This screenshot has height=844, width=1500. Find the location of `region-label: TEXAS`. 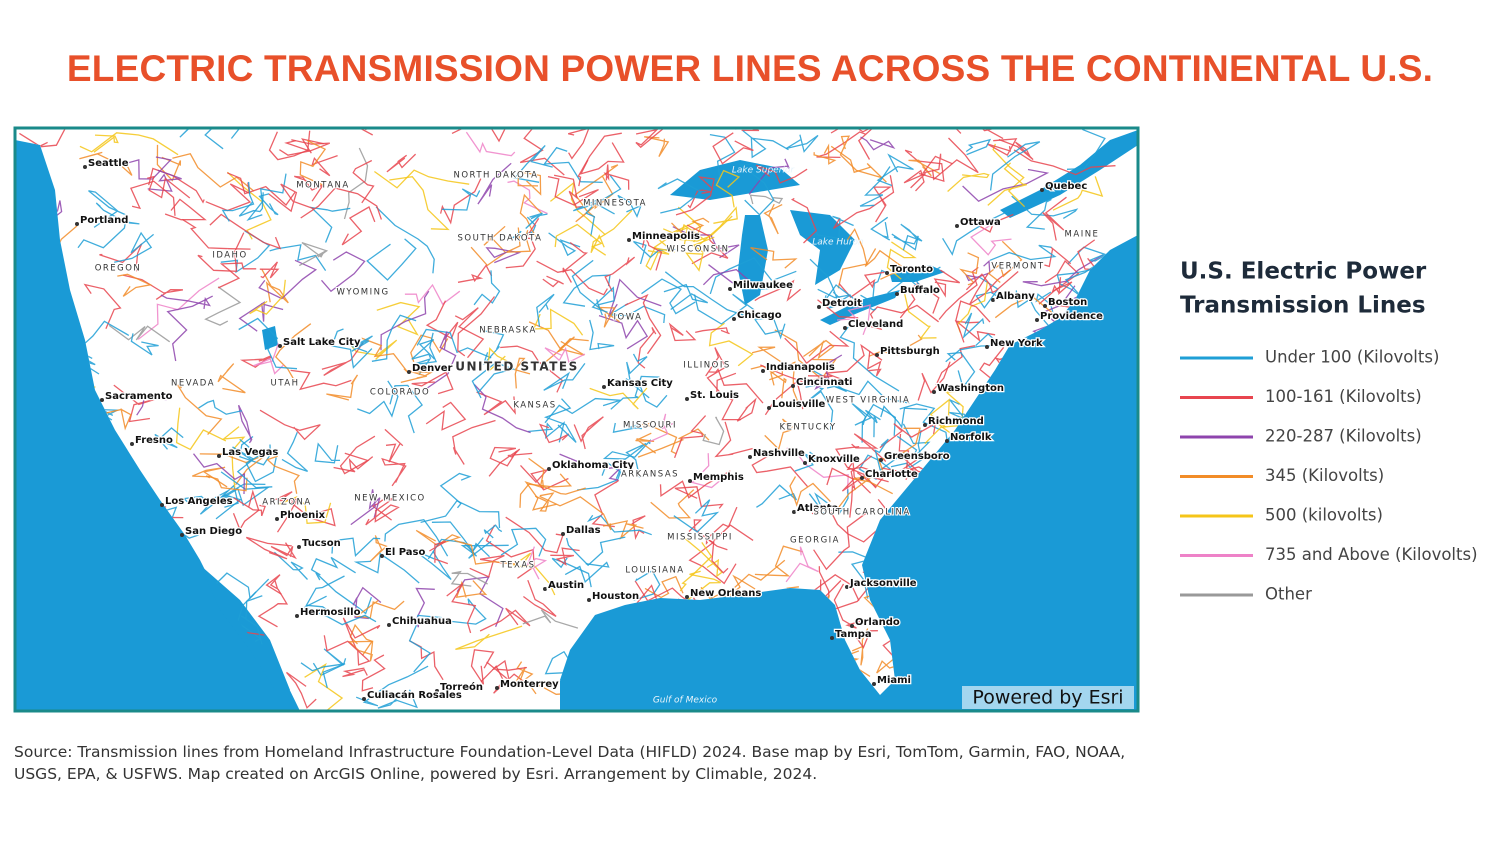

region-label: TEXAS is located at coordinates (517, 566).